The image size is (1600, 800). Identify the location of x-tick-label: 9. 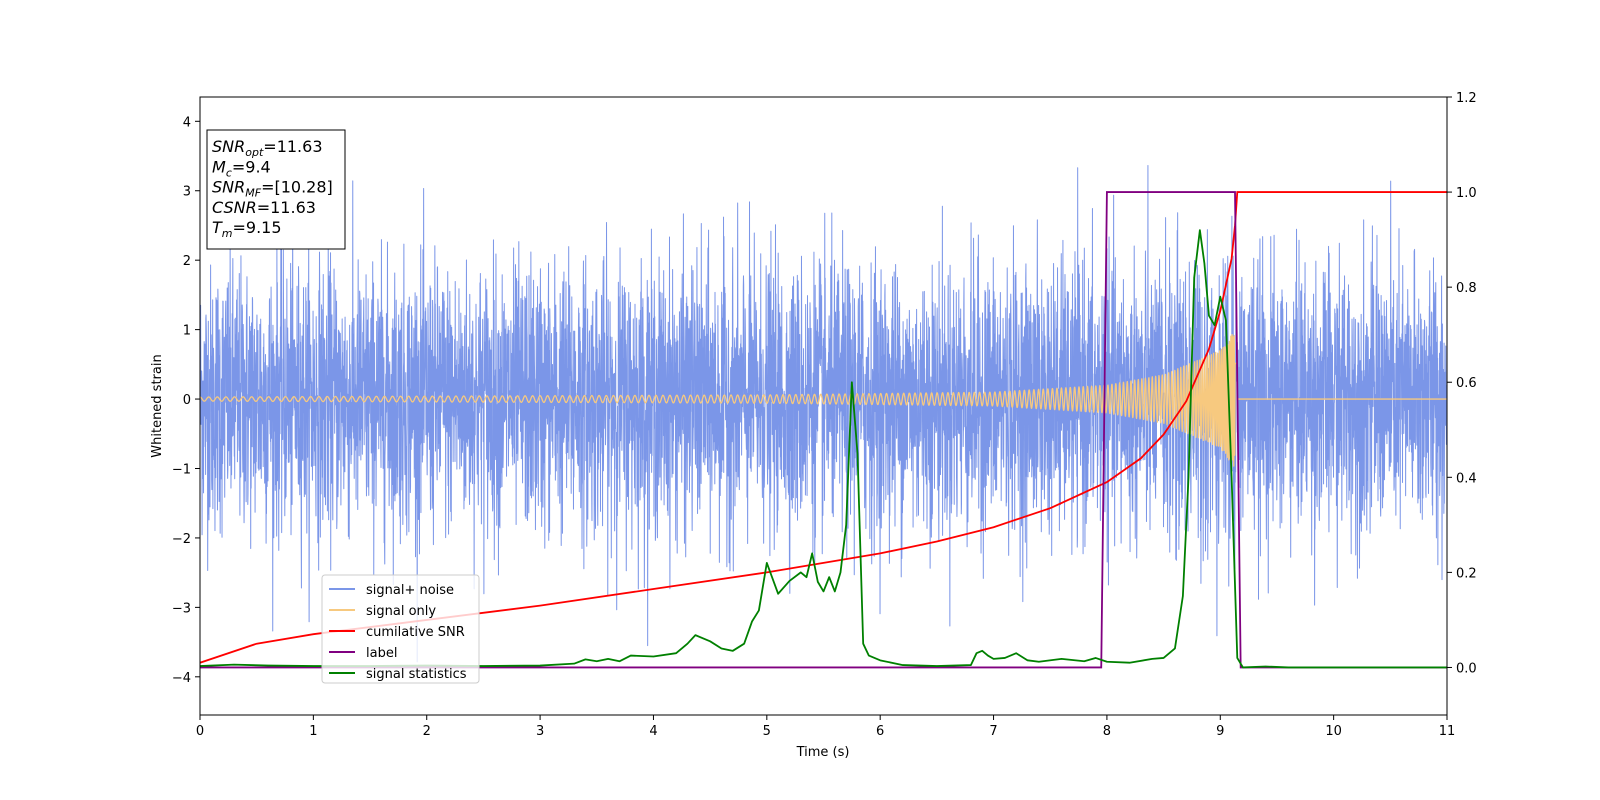
(1220, 731).